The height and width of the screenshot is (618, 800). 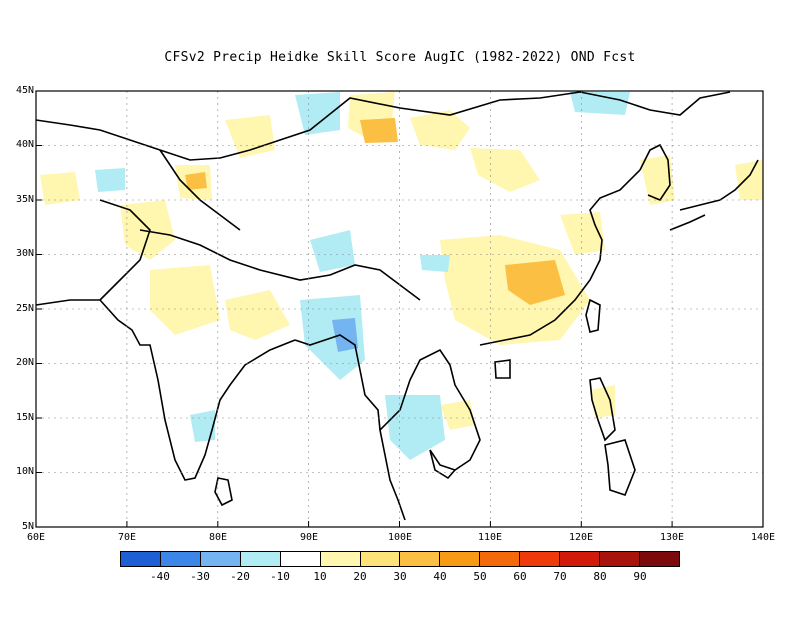 I want to click on lat-label: 15N, so click(x=24, y=417).